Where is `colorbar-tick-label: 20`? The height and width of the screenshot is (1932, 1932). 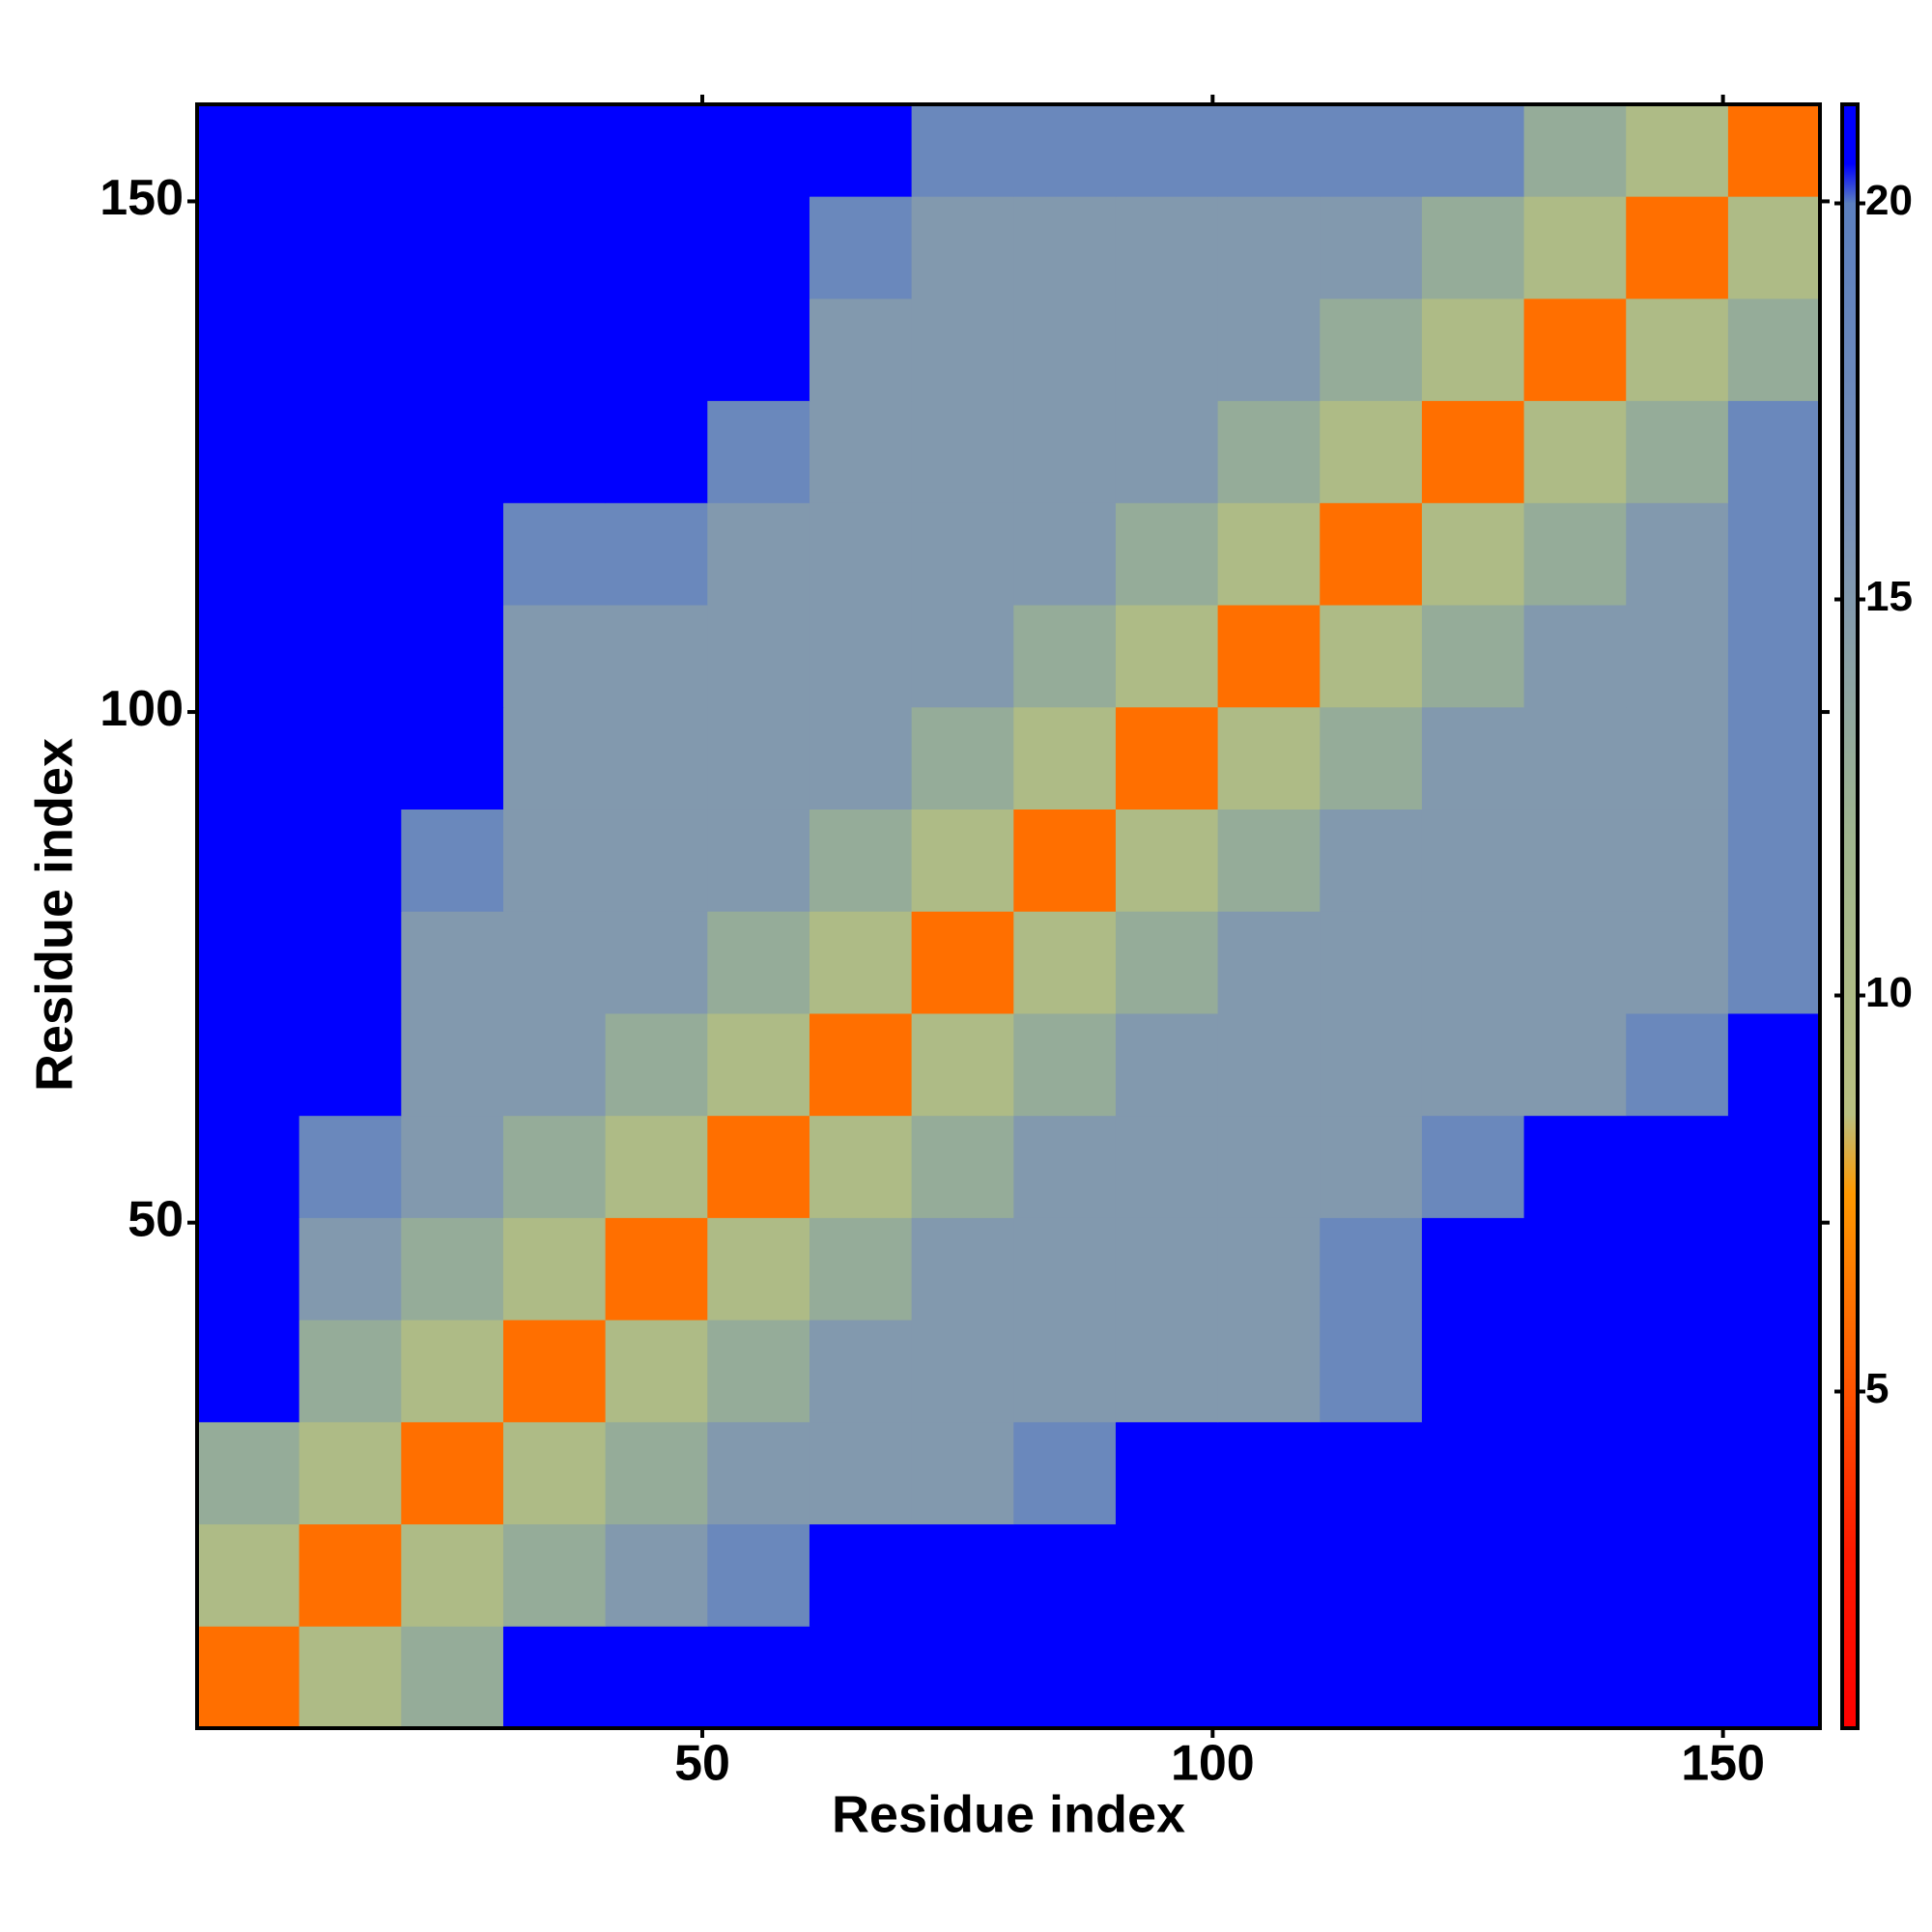 colorbar-tick-label: 20 is located at coordinates (1889, 200).